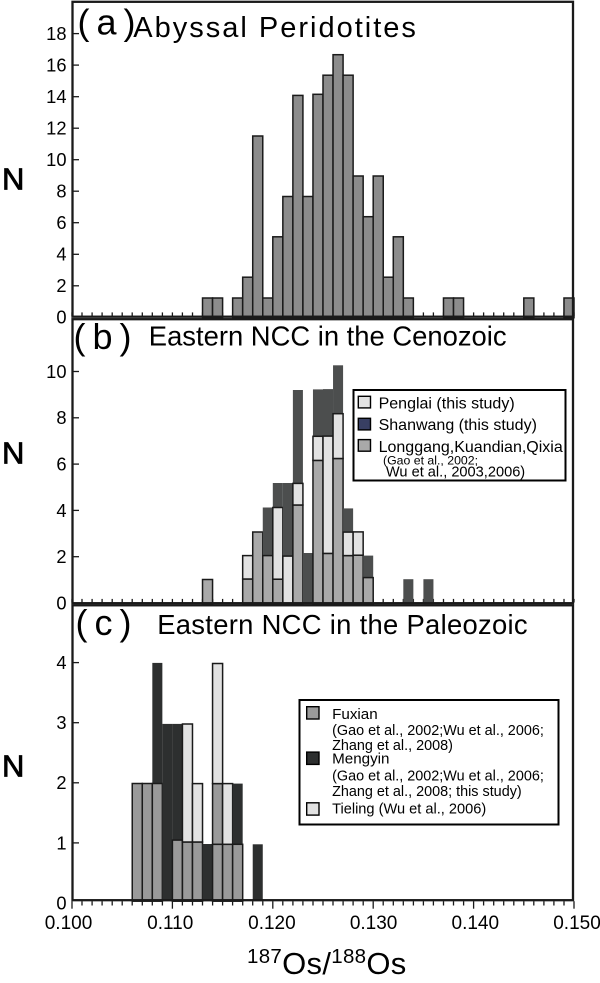 This screenshot has width=600, height=983. Describe the element at coordinates (430, 461) in the screenshot. I see `svg-text: (Gao et al., 2002;` at that location.